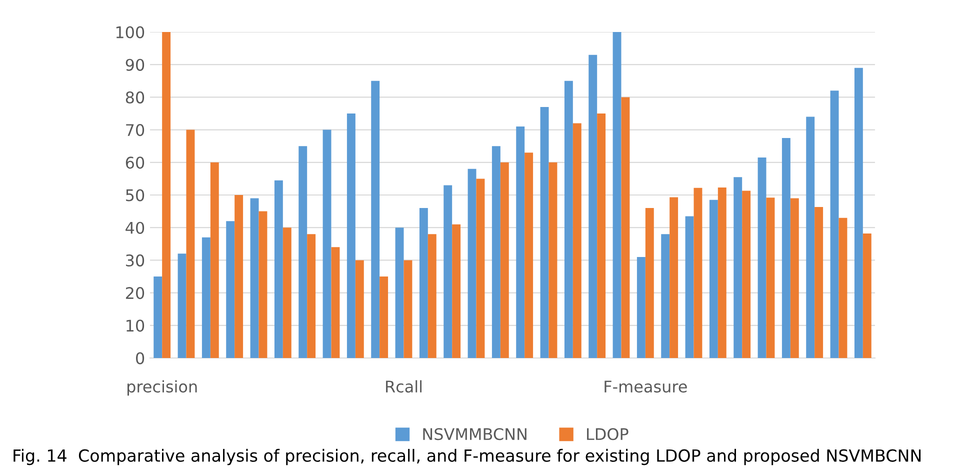  I want to click on x-tick-label: precision, so click(162, 388).